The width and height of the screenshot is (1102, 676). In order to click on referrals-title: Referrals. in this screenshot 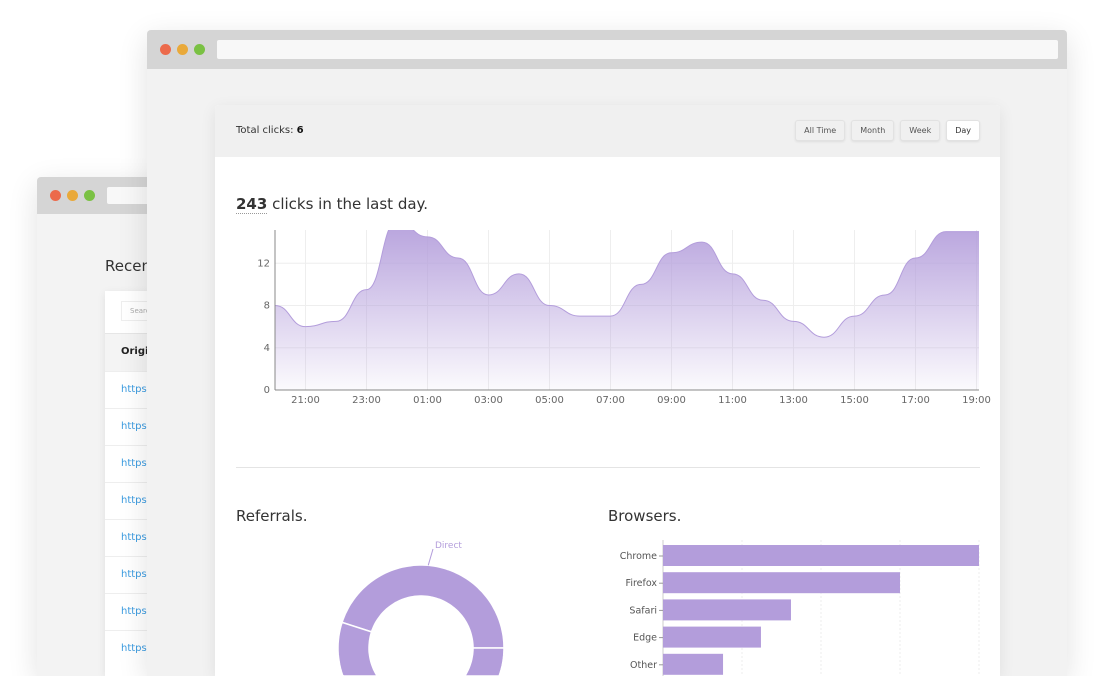, I will do `click(272, 516)`.